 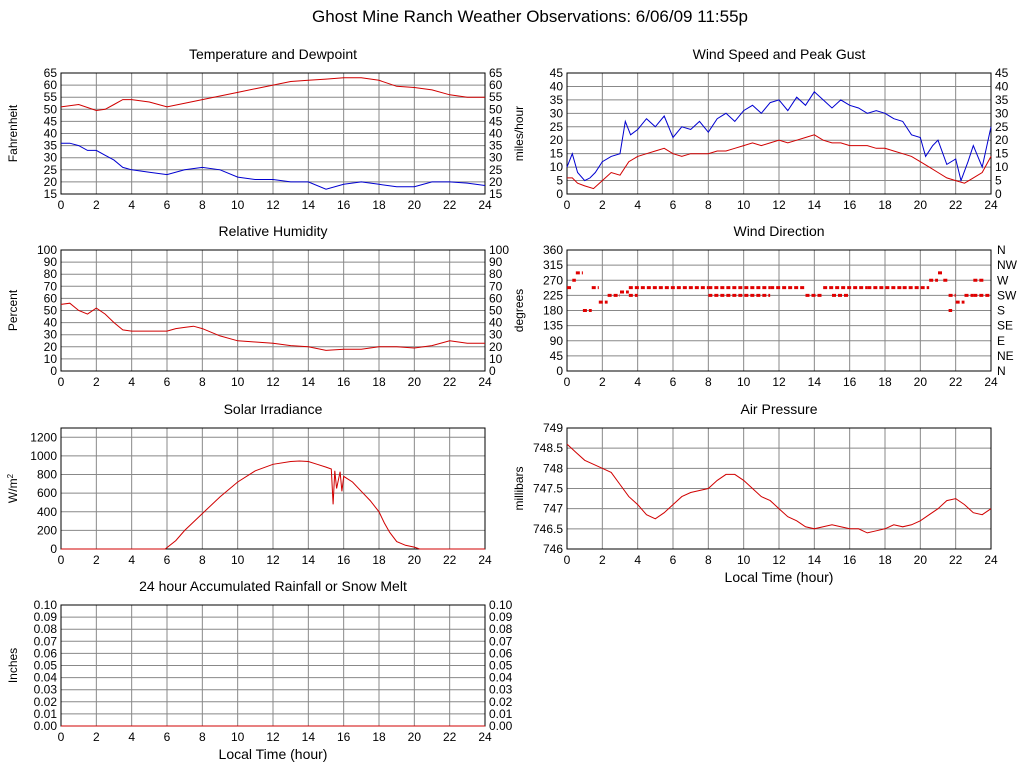 I want to click on chart-title: Relative Humidity, so click(x=273, y=231).